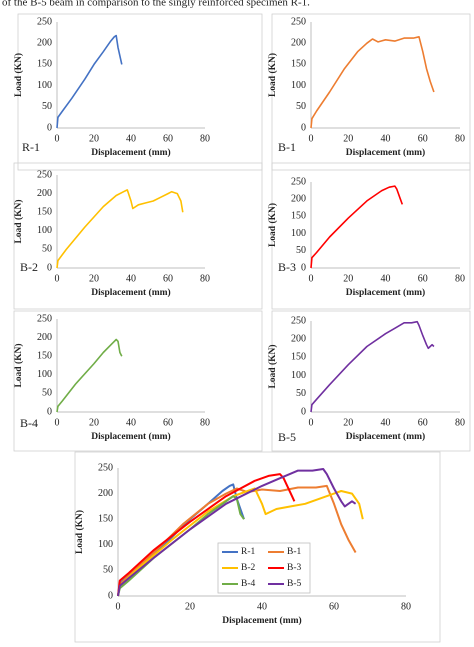 This screenshot has width=474, height=647. What do you see at coordinates (248, 552) in the screenshot?
I see `legend-label: R-1` at bounding box center [248, 552].